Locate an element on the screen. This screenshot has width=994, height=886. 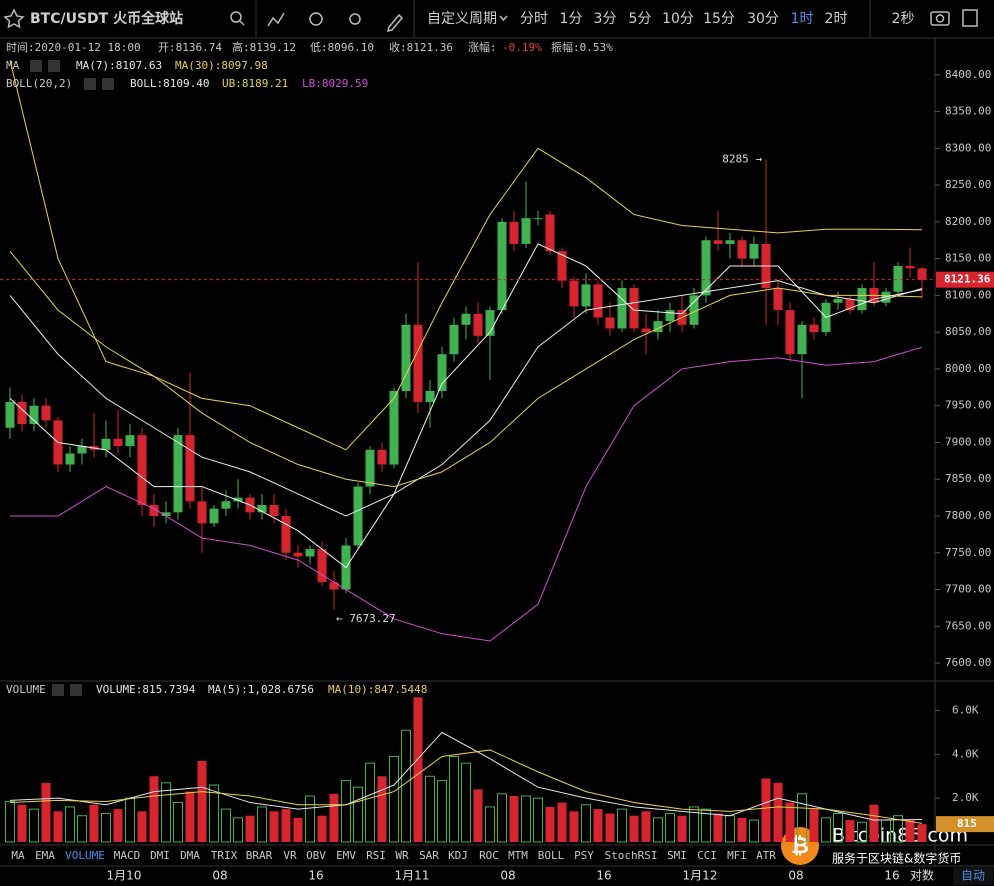
indicator-tab: SAR is located at coordinates (429, 855).